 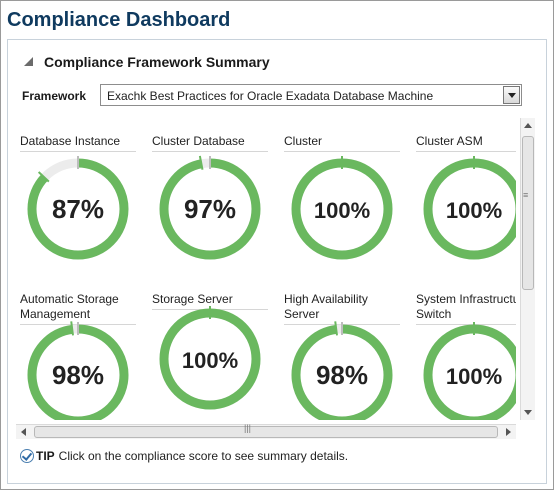 I want to click on horizontal-scrollbar: |||, so click(x=266, y=431).